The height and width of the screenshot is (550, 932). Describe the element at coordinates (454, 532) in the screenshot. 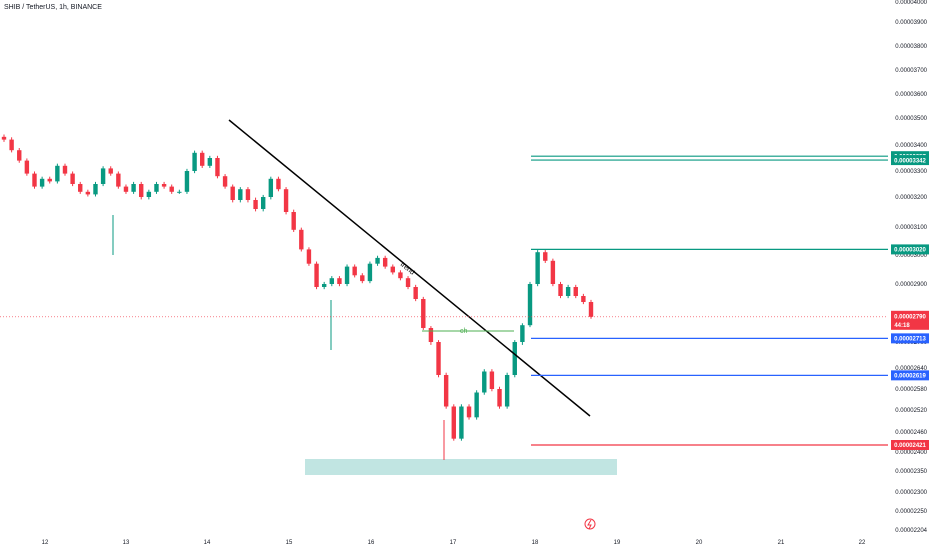

I see `time-axis: 12 13 14 15 16 17 18 19 20 21 22` at that location.